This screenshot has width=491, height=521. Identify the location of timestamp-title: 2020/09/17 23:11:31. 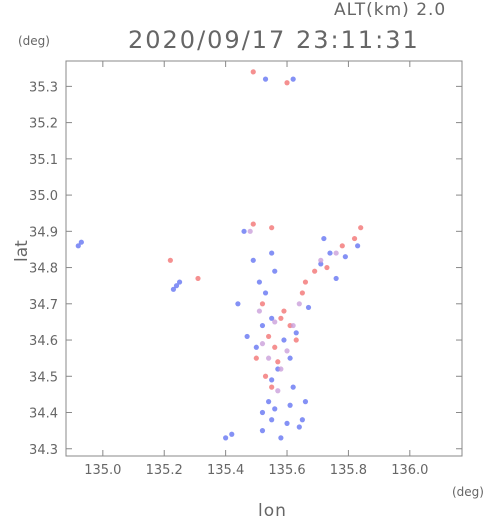
(274, 40).